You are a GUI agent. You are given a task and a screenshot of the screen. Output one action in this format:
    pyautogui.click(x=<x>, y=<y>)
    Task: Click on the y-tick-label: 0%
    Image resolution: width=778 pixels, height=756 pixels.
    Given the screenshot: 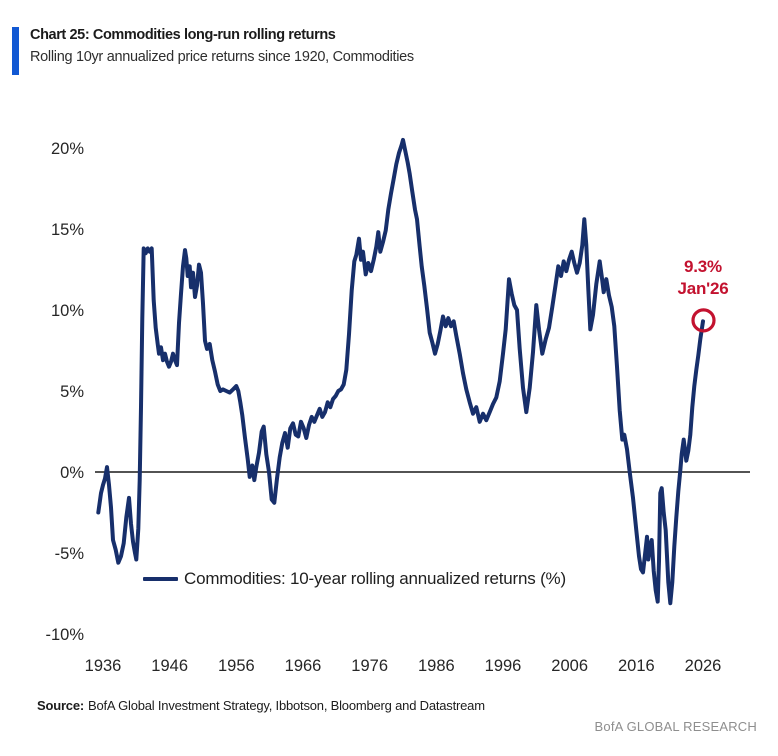 What is the action you would take?
    pyautogui.click(x=72, y=473)
    